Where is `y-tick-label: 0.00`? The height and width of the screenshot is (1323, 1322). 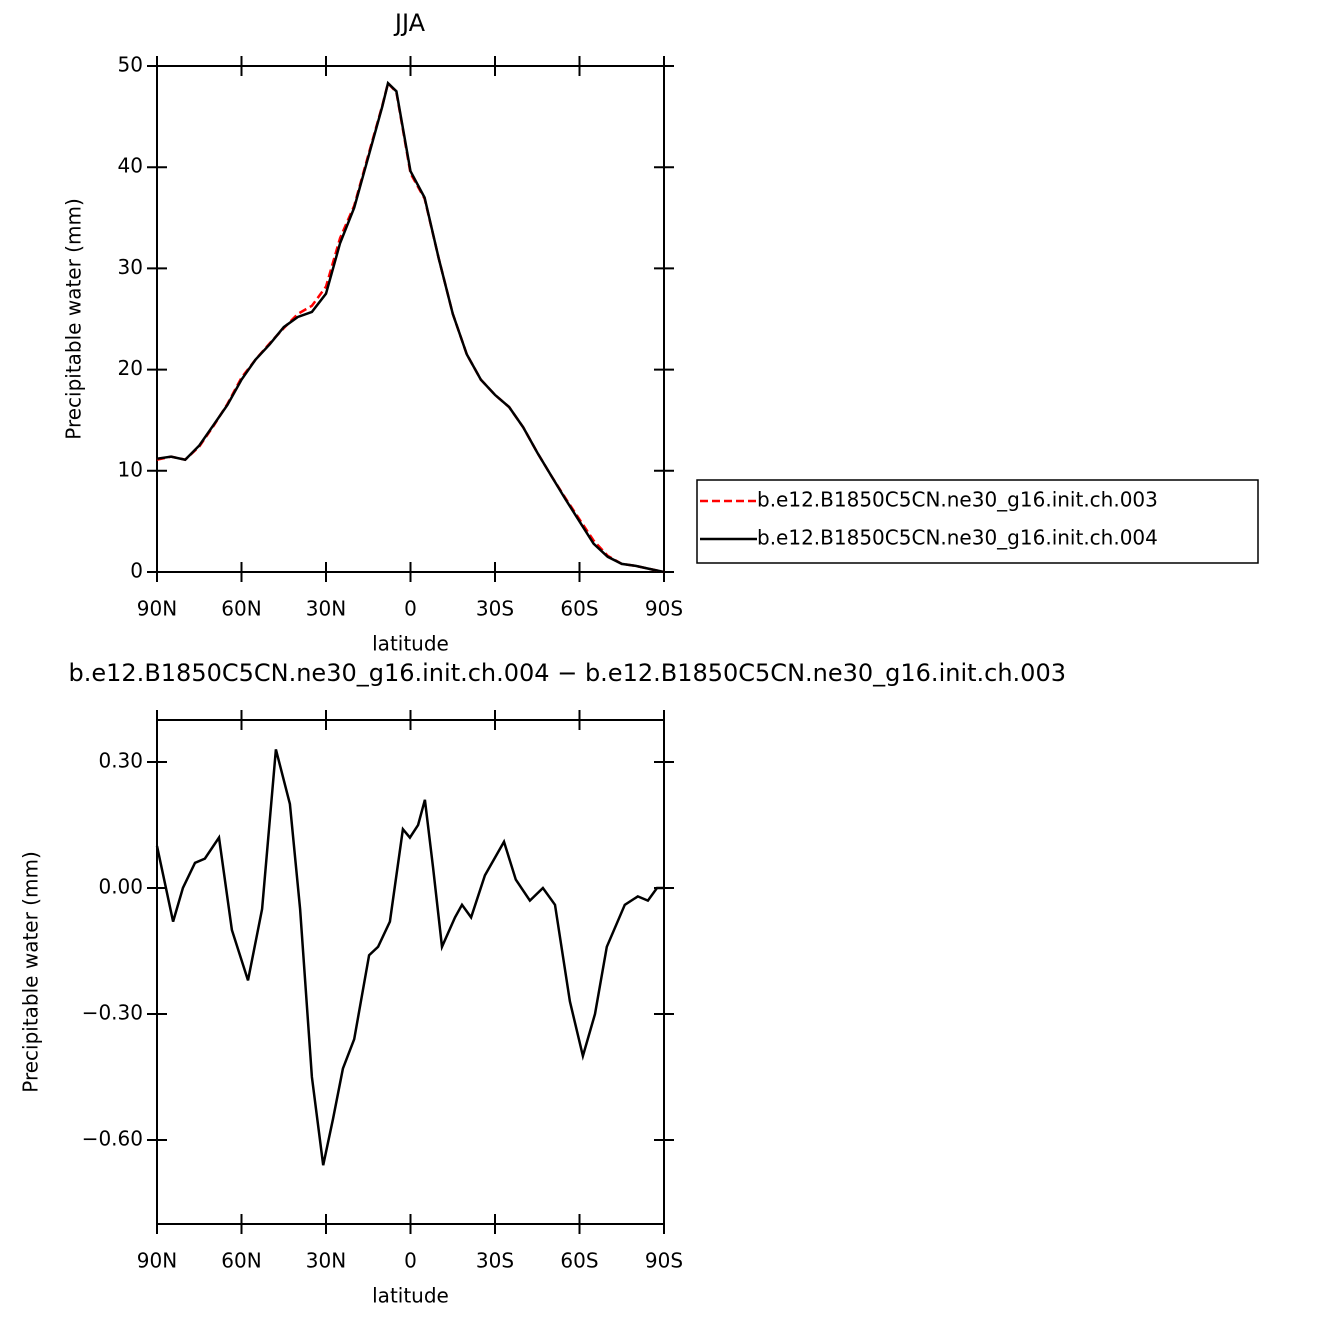 y-tick-label: 0.00 is located at coordinates (120, 887).